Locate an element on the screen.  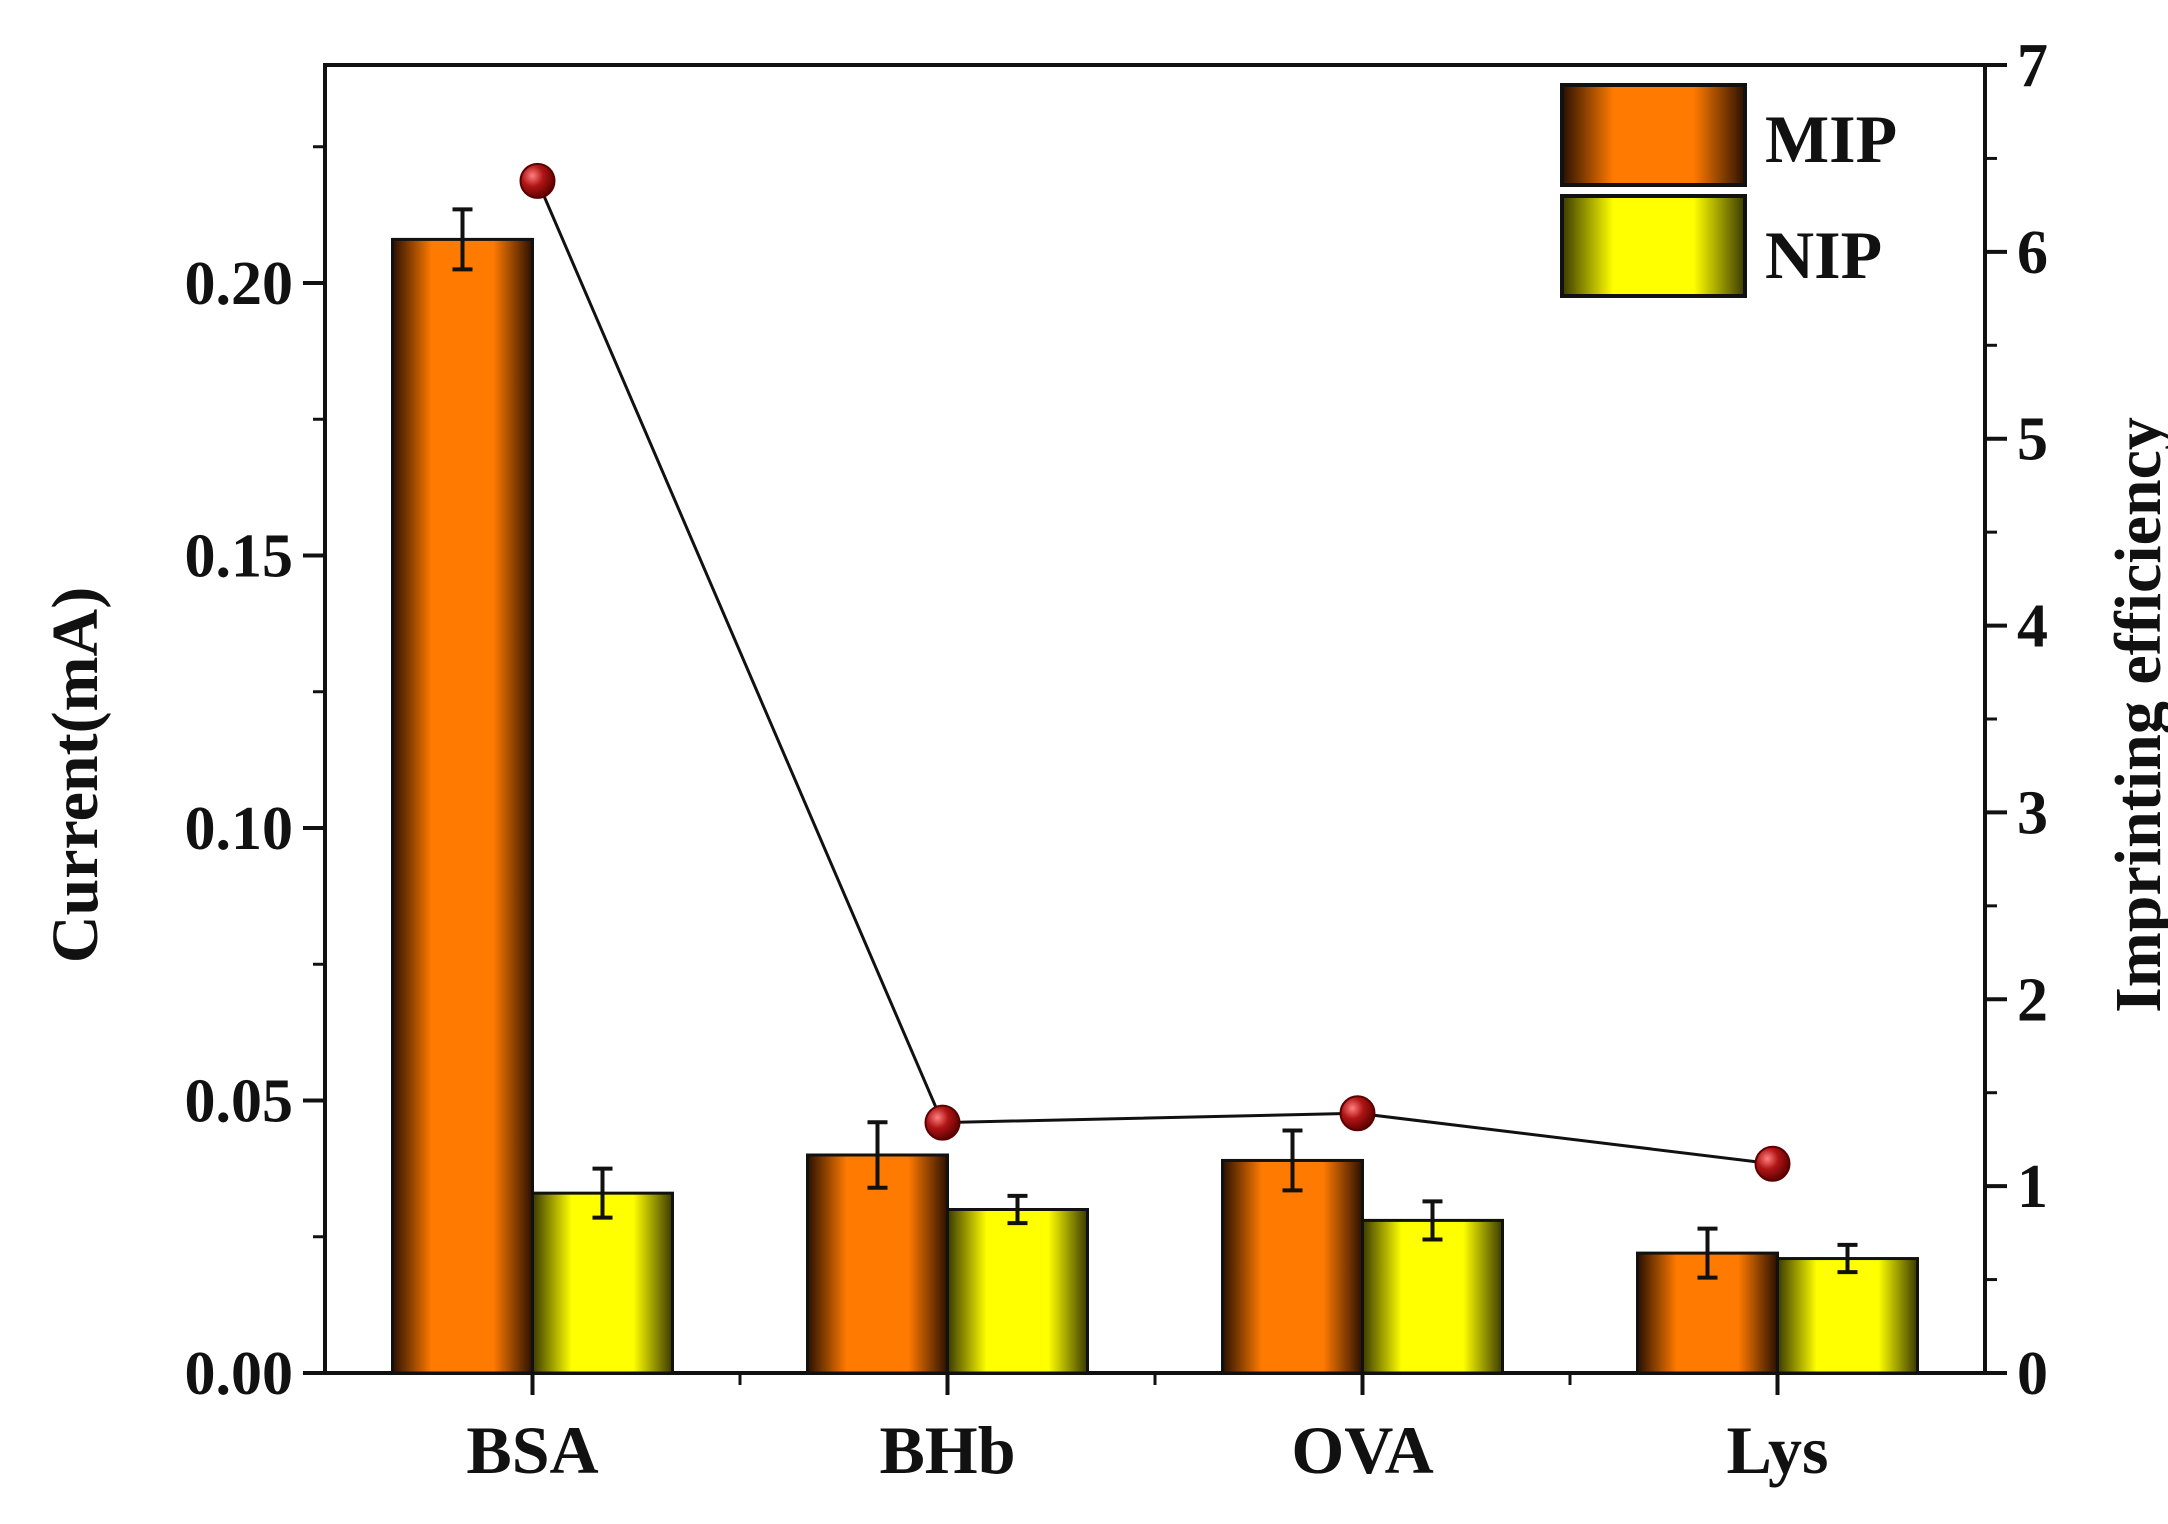
right-axis-ticks: 0 1 2 3 4 5 6 7 is located at coordinates (2016, 720).